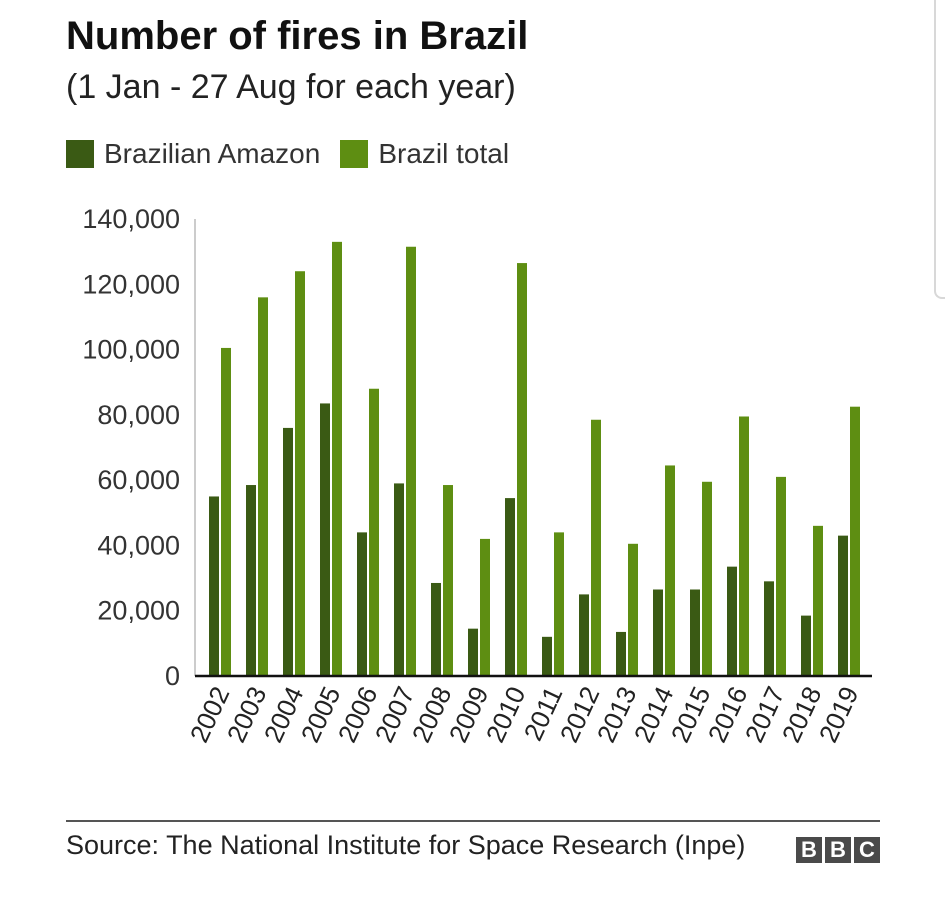  I want to click on legend-swatch-total, so click(354, 154).